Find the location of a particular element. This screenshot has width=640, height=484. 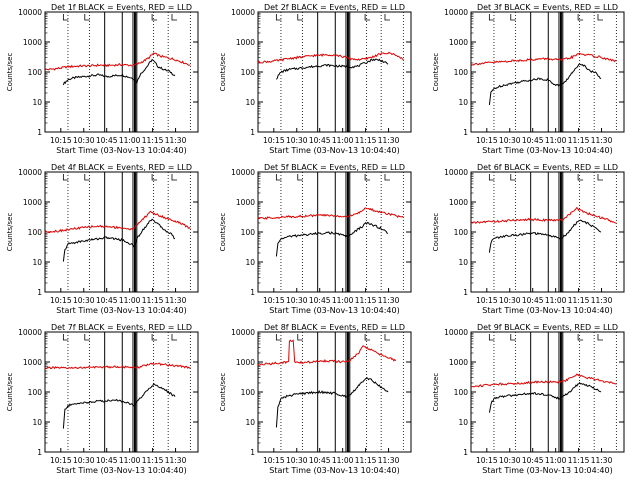

panel-title: Det 7f BLACK = Events, RED = LLD is located at coordinates (121, 327).